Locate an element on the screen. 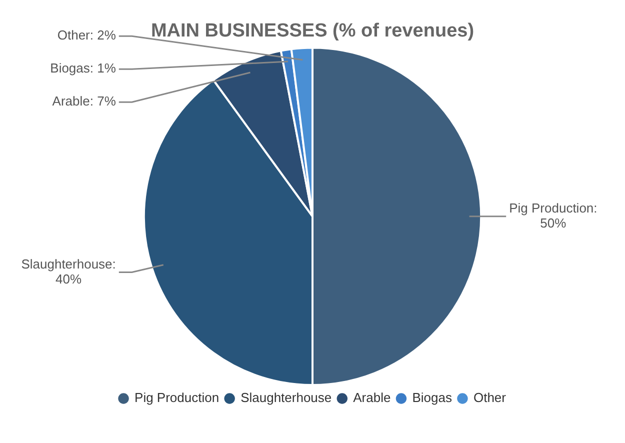 The image size is (625, 443). data-label: Biogas: 1% is located at coordinates (83, 68).